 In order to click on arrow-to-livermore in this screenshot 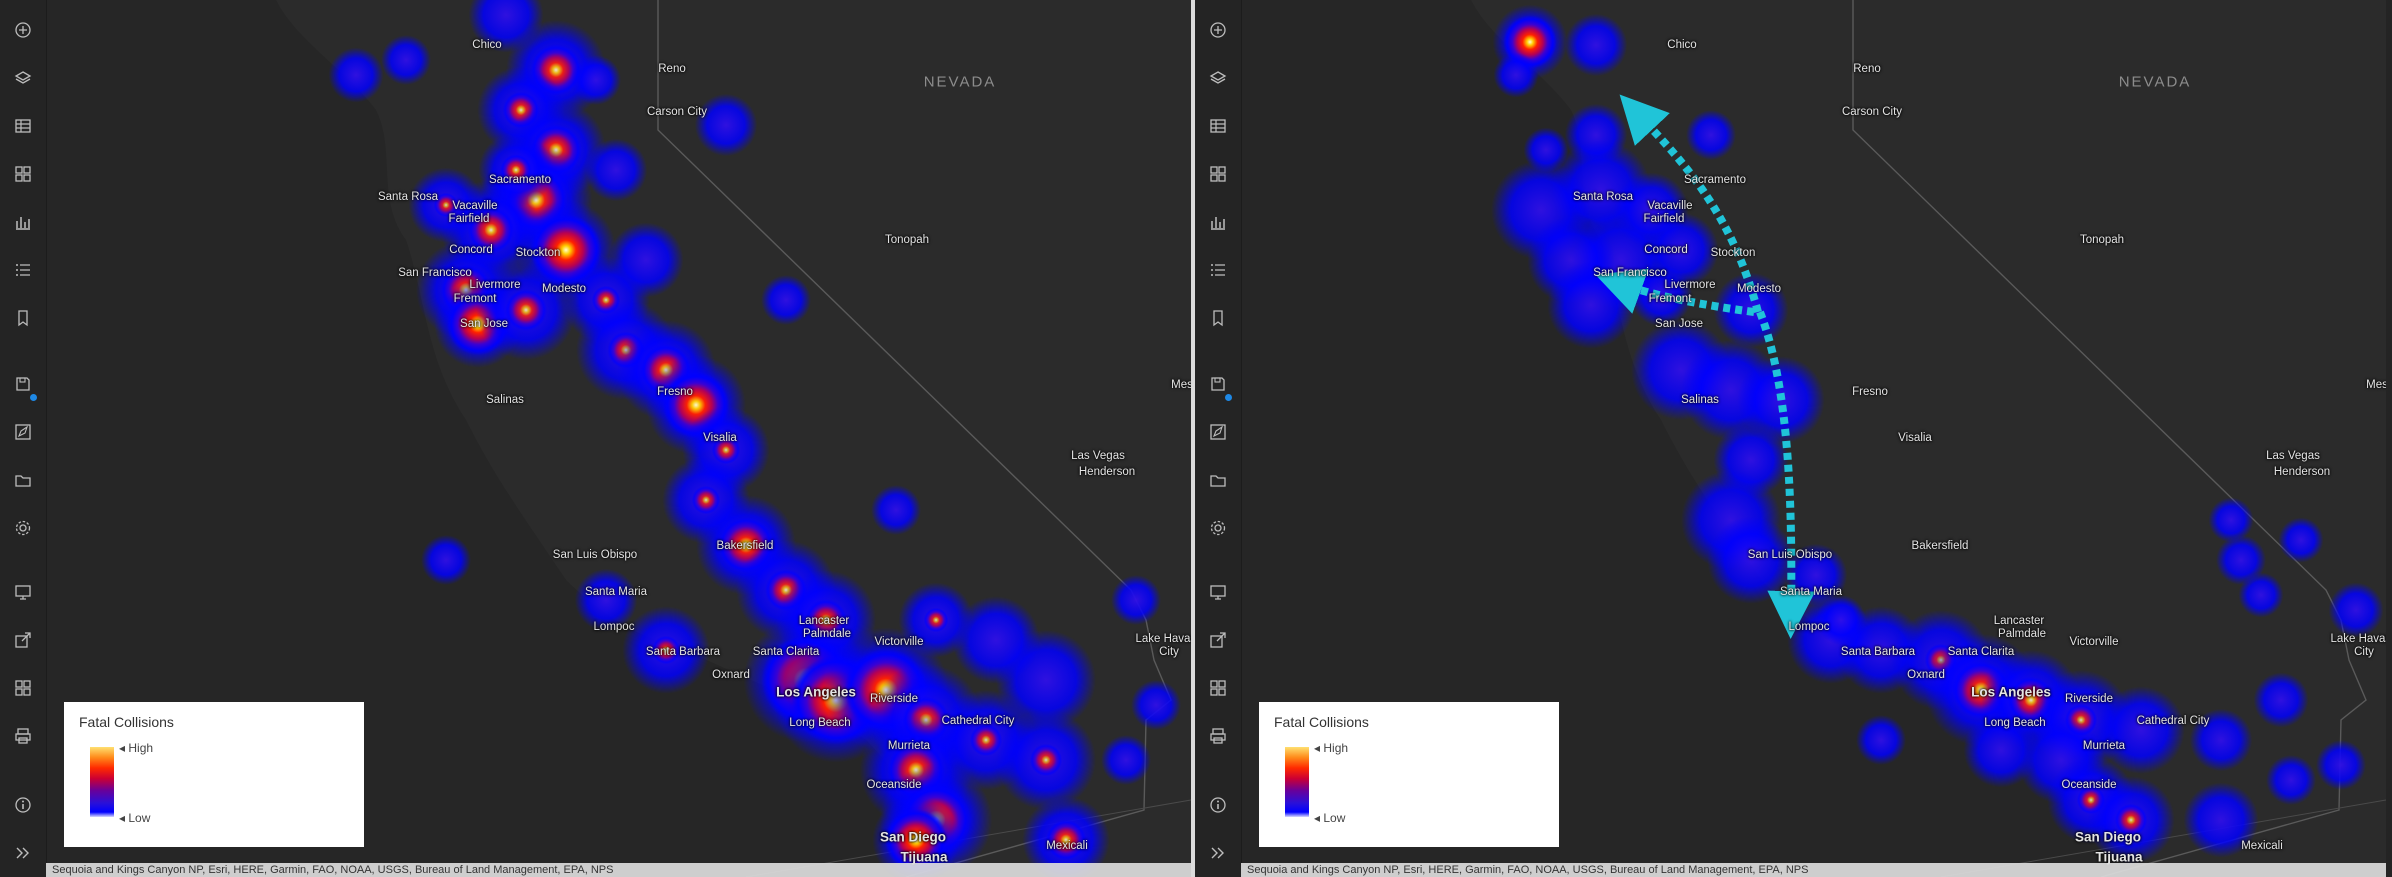, I will do `click(1675, 292)`.